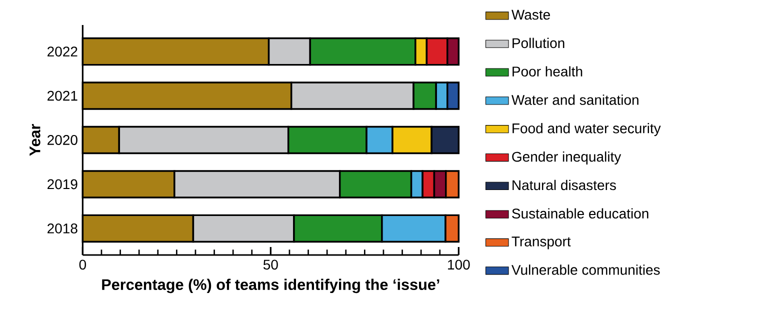 The width and height of the screenshot is (765, 325). What do you see at coordinates (541, 243) in the screenshot?
I see `legend-label: Transport` at bounding box center [541, 243].